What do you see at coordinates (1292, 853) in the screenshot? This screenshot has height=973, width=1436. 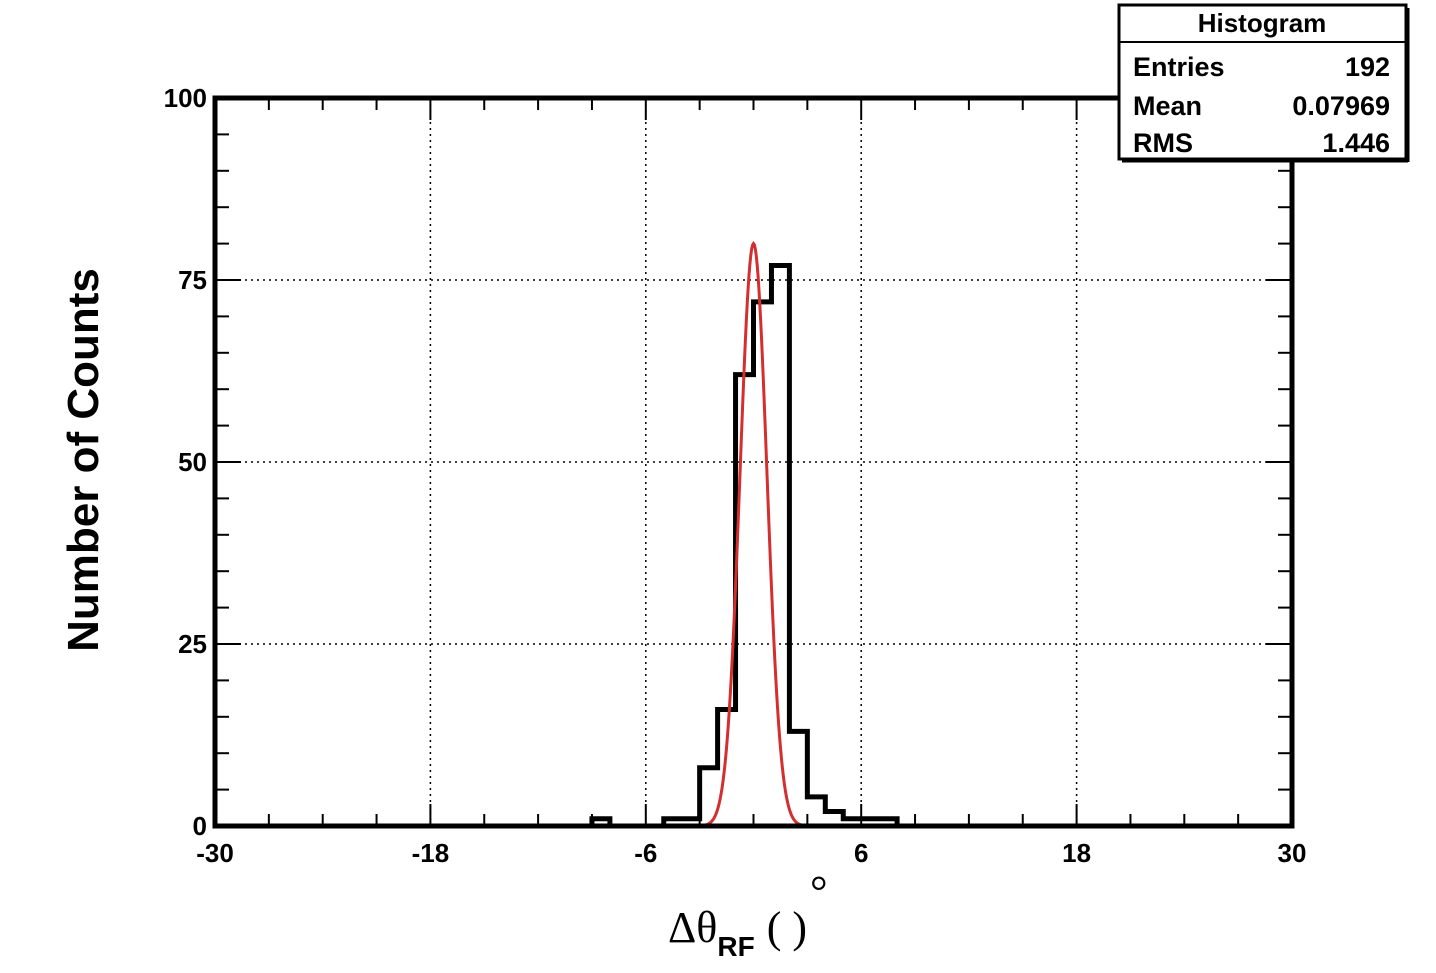 I see `x-tick-label: 30` at bounding box center [1292, 853].